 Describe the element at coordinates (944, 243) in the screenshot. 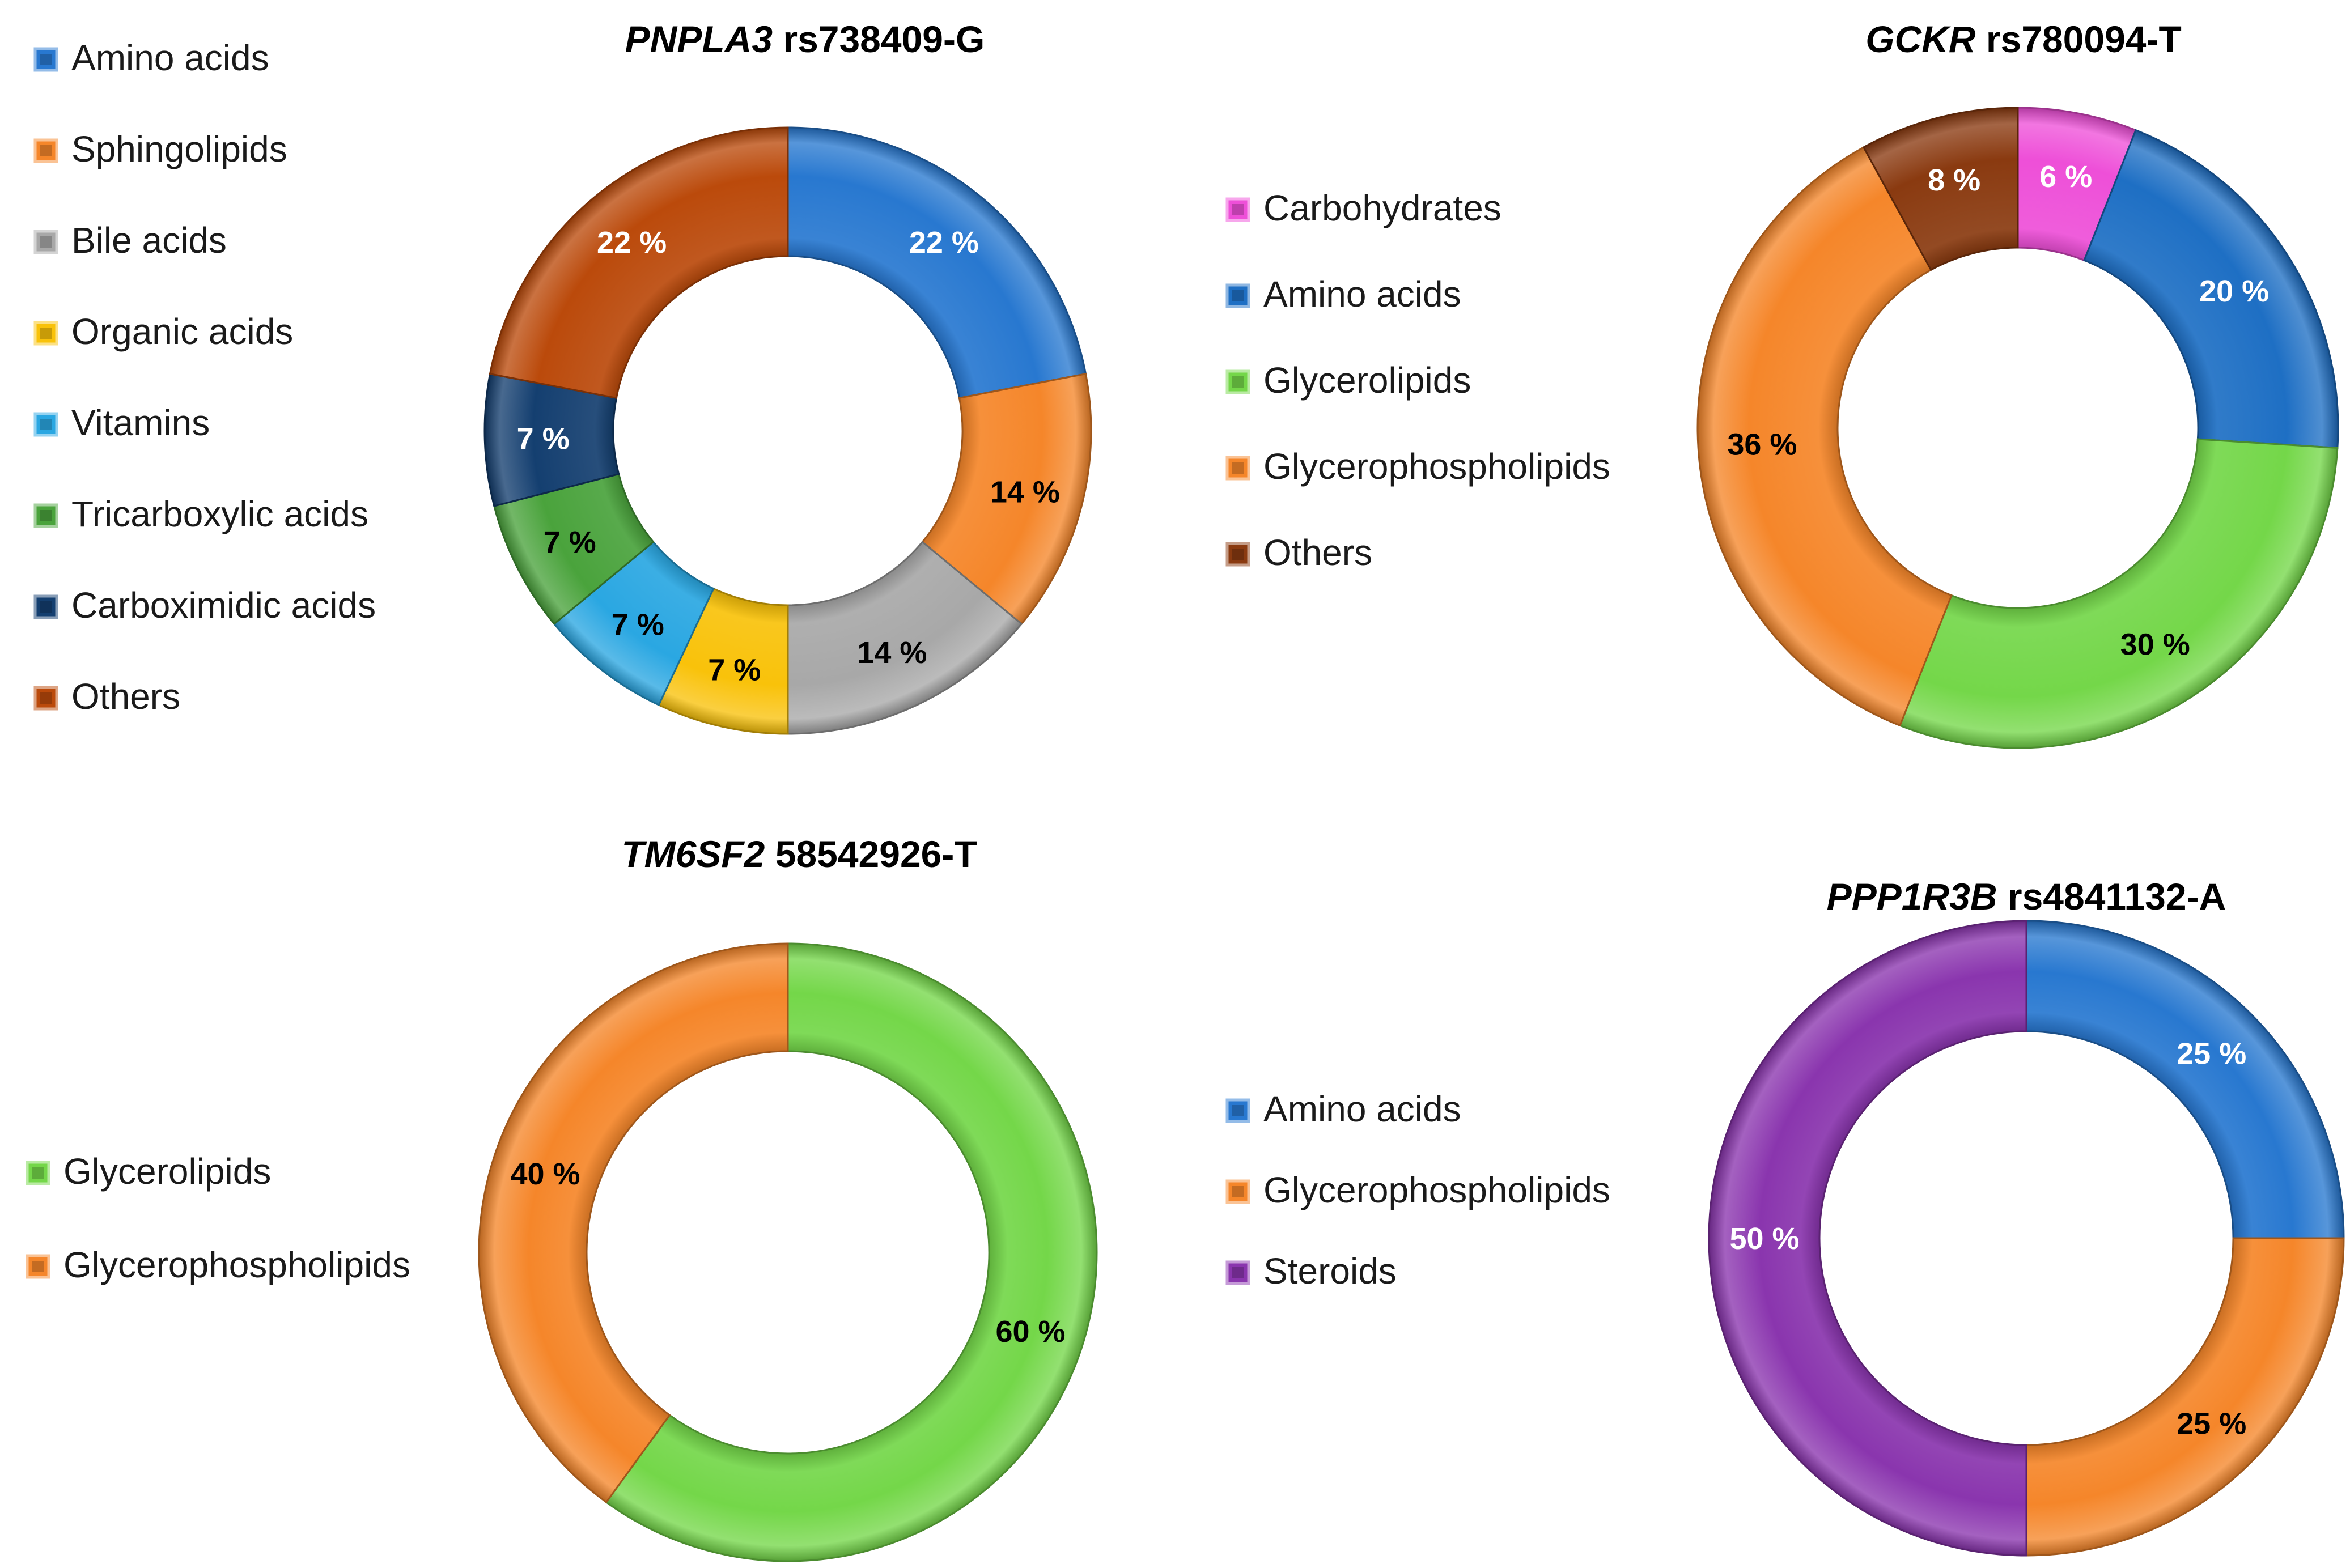

I see `data-label-amino-acids: 22 %` at that location.